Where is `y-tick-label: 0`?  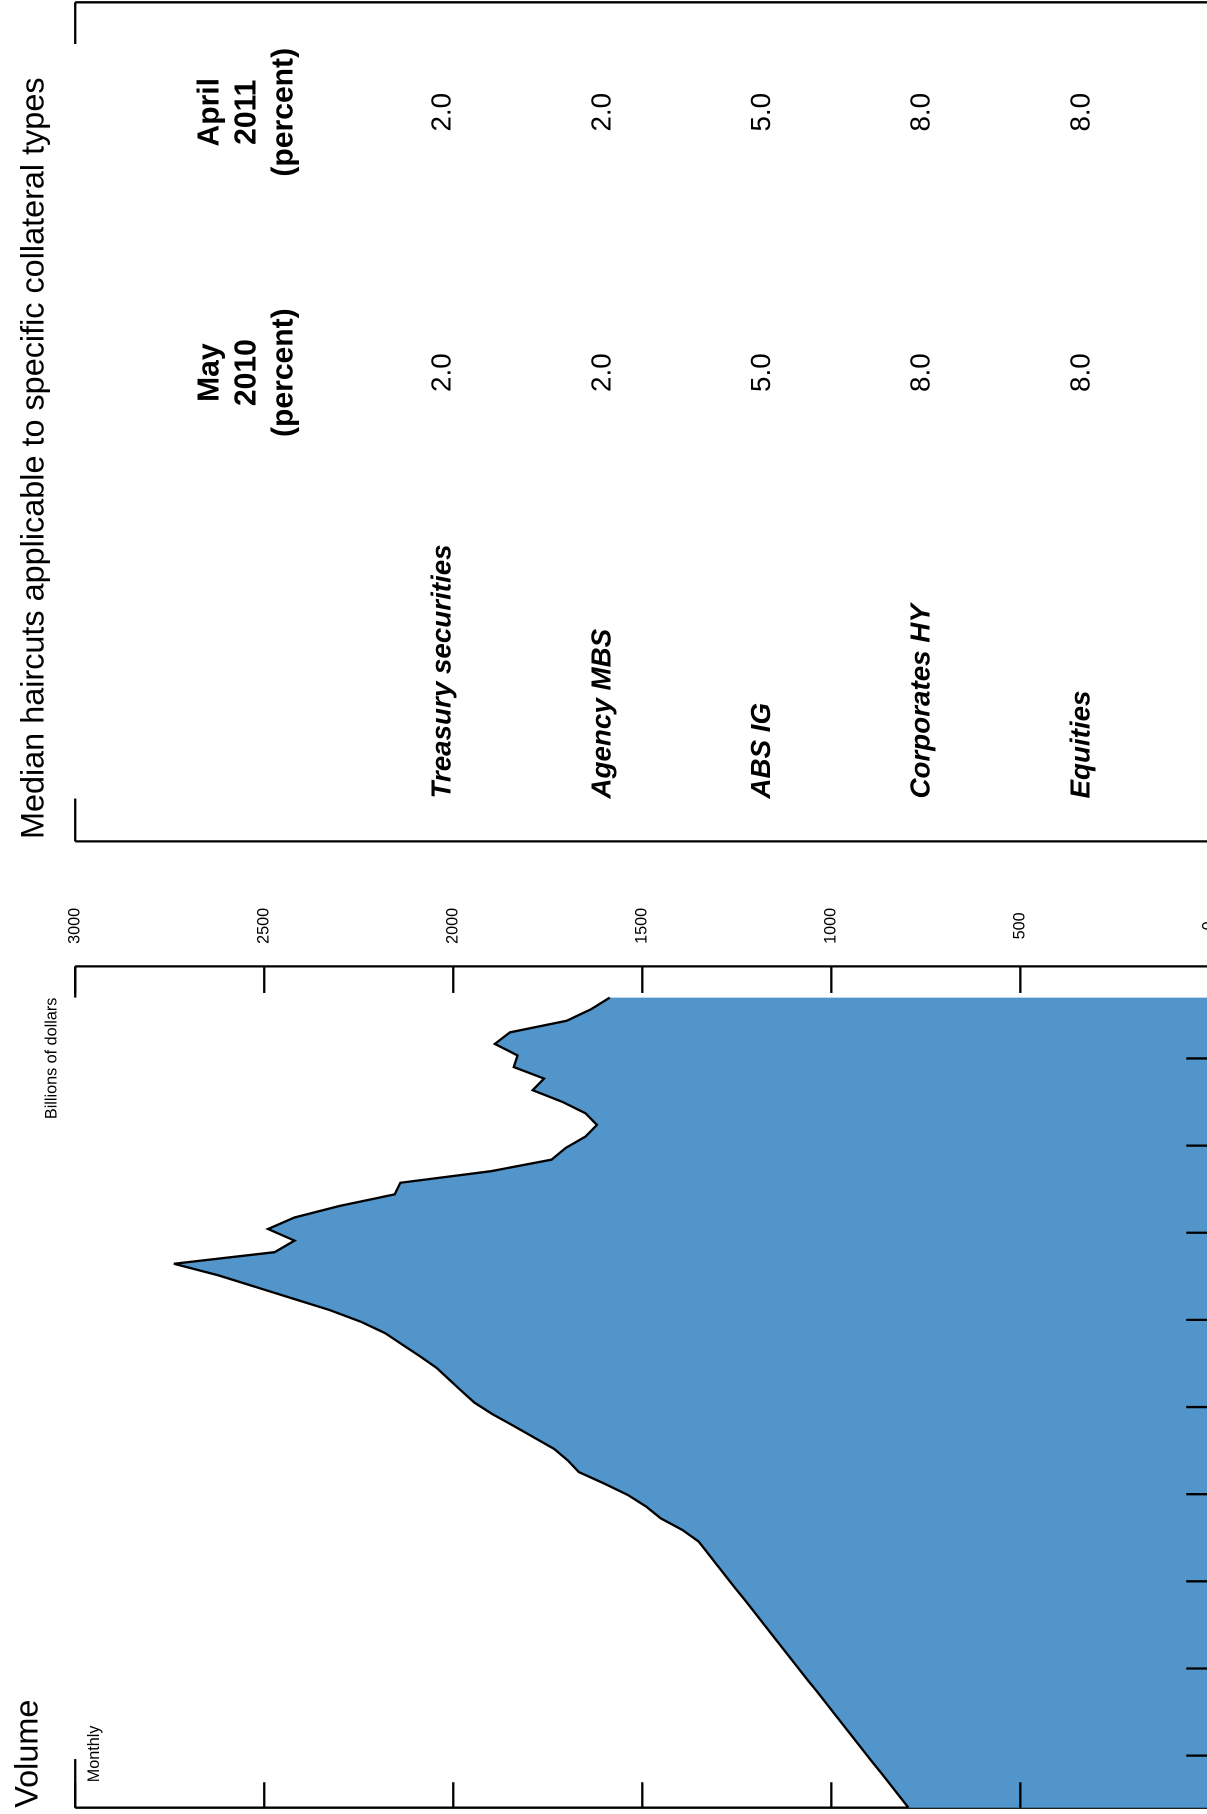
y-tick-label: 0 is located at coordinates (1203, 925).